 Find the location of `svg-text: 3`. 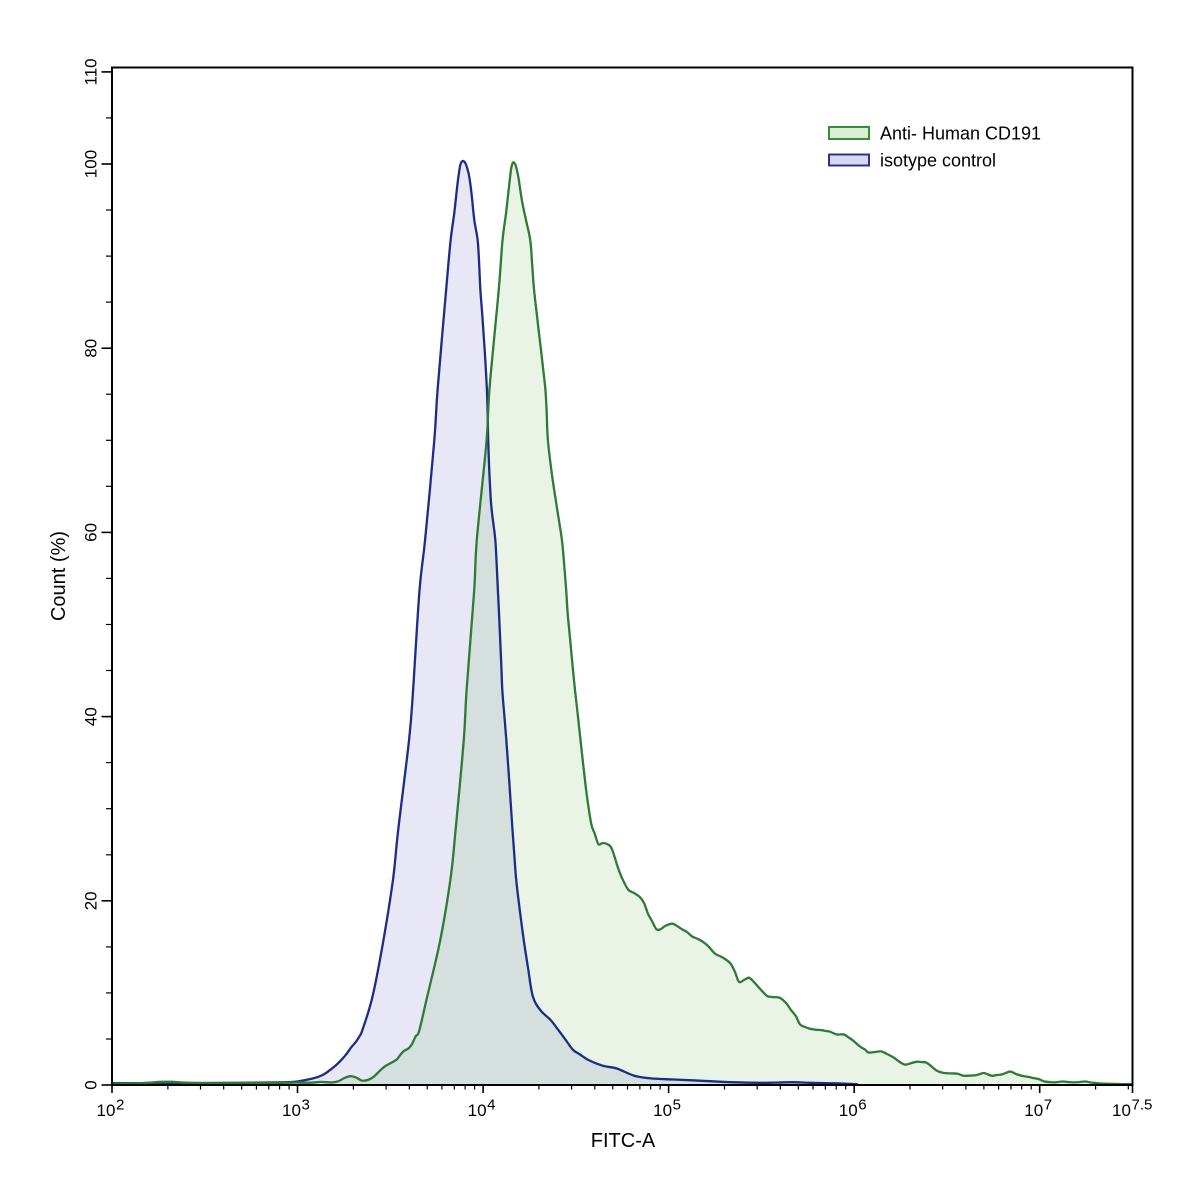

svg-text: 3 is located at coordinates (306, 1105).